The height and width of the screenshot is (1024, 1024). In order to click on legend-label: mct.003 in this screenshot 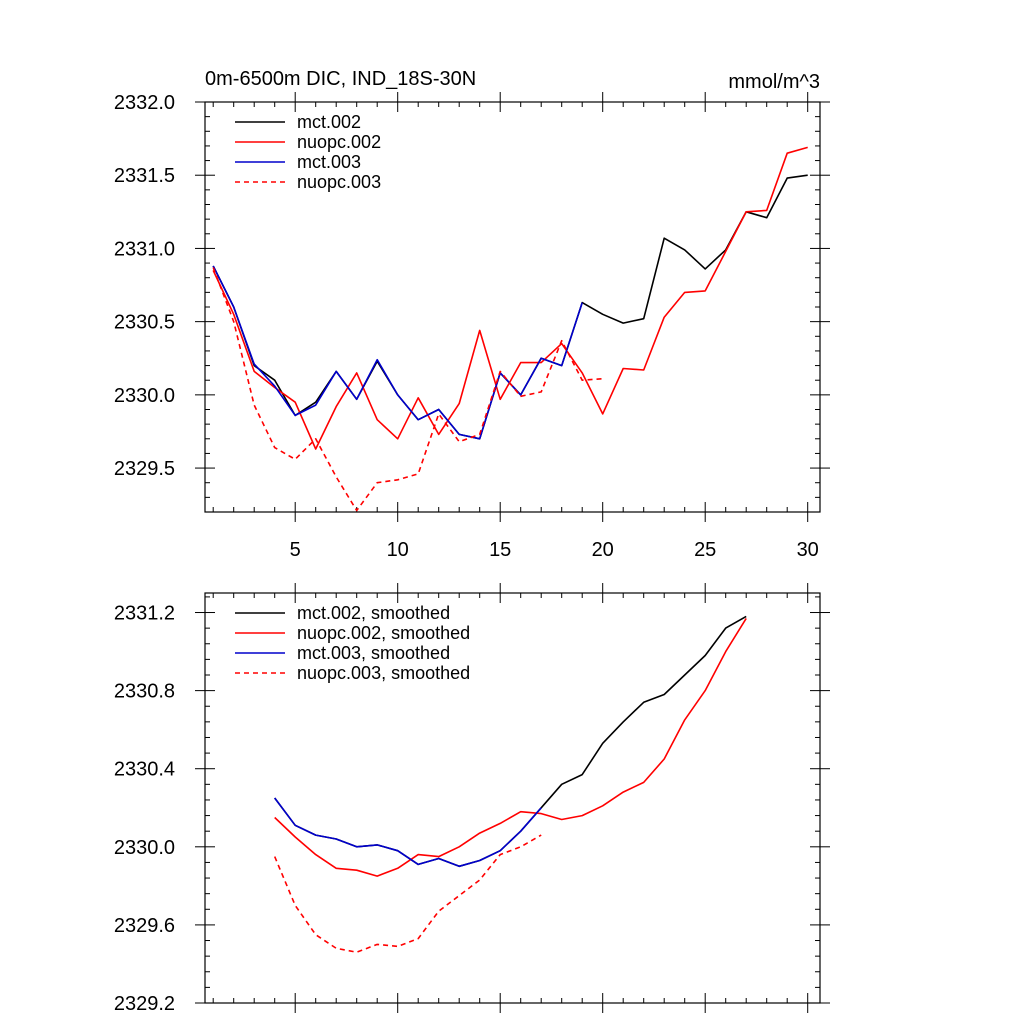, I will do `click(329, 162)`.